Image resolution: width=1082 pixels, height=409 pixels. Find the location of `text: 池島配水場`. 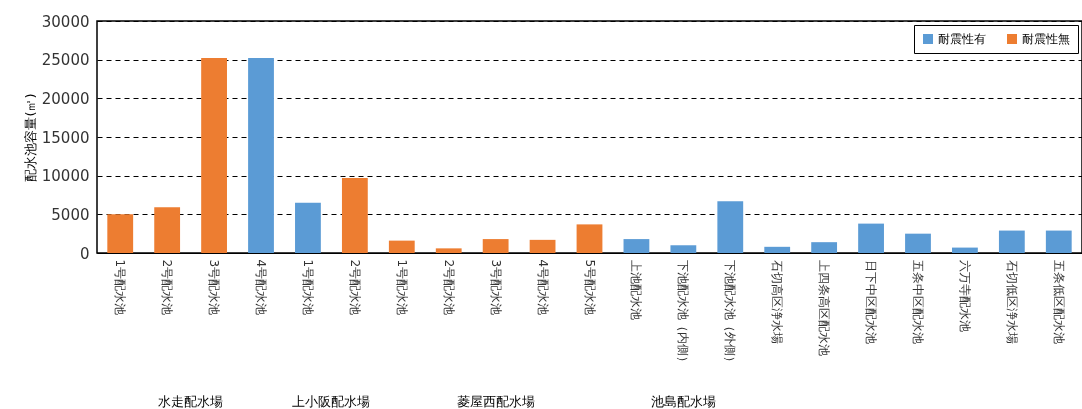

text: 池島配水場 is located at coordinates (683, 401).